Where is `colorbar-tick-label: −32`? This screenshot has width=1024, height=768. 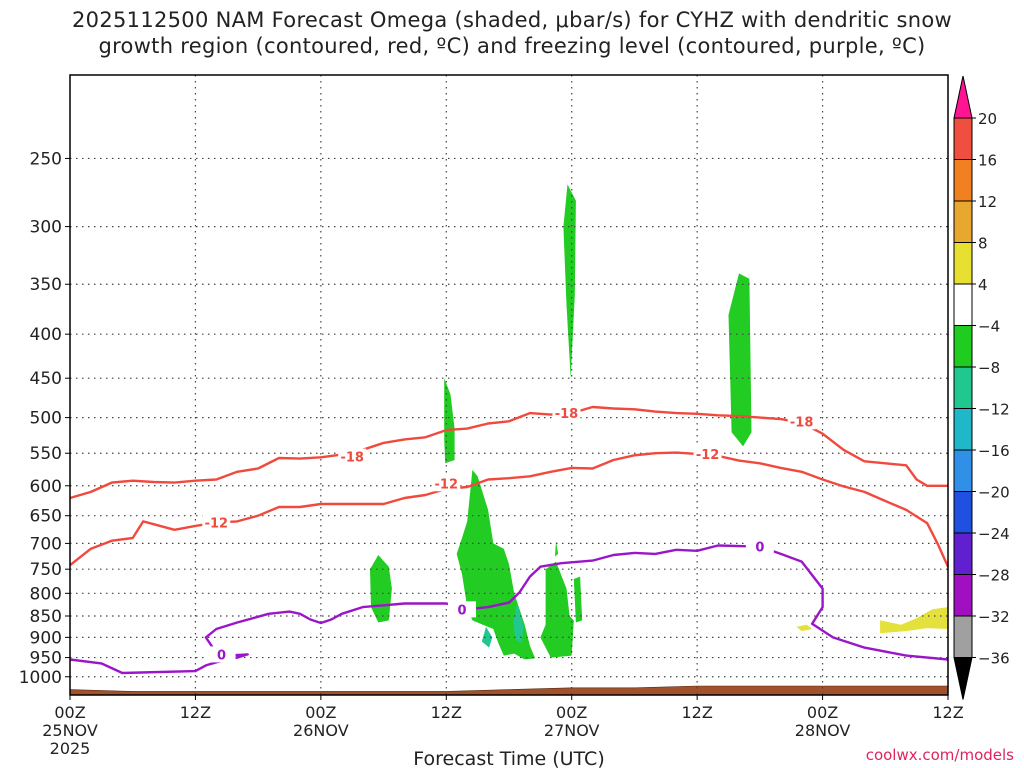 colorbar-tick-label: −32 is located at coordinates (994, 617).